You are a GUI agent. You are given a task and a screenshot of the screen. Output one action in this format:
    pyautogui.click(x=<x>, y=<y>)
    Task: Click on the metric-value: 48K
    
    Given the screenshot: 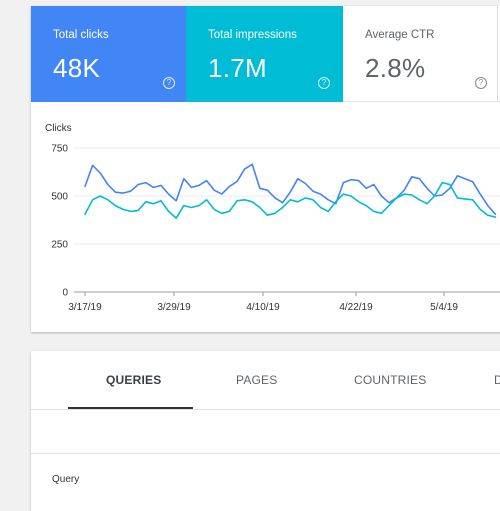 What is the action you would take?
    pyautogui.click(x=77, y=68)
    